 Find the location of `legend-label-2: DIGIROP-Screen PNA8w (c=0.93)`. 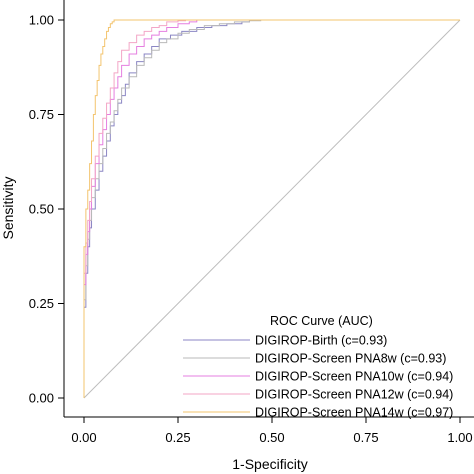

legend-label-2: DIGIROP-Screen PNA8w (c=0.93) is located at coordinates (350, 359).